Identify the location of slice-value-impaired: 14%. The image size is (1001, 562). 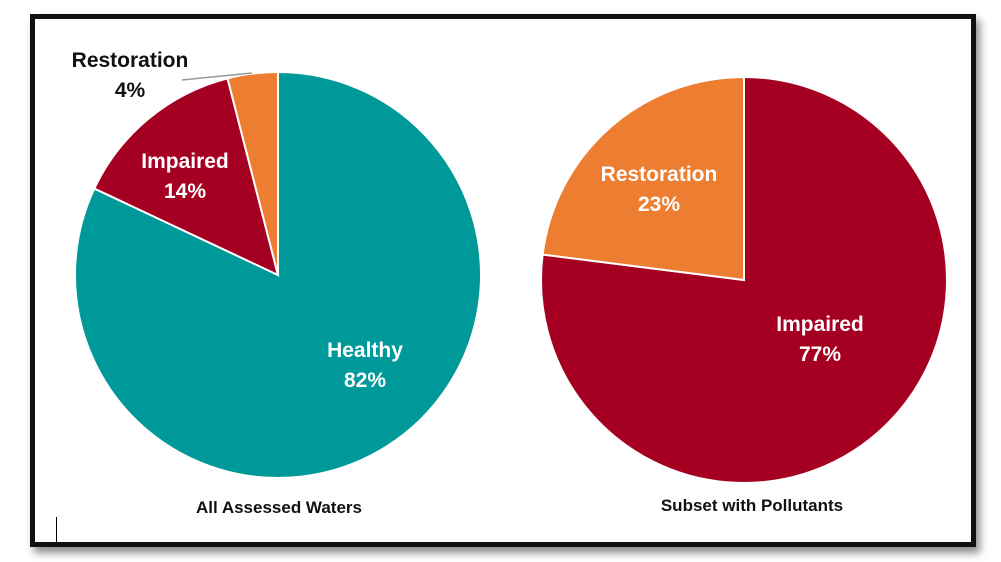
(185, 191).